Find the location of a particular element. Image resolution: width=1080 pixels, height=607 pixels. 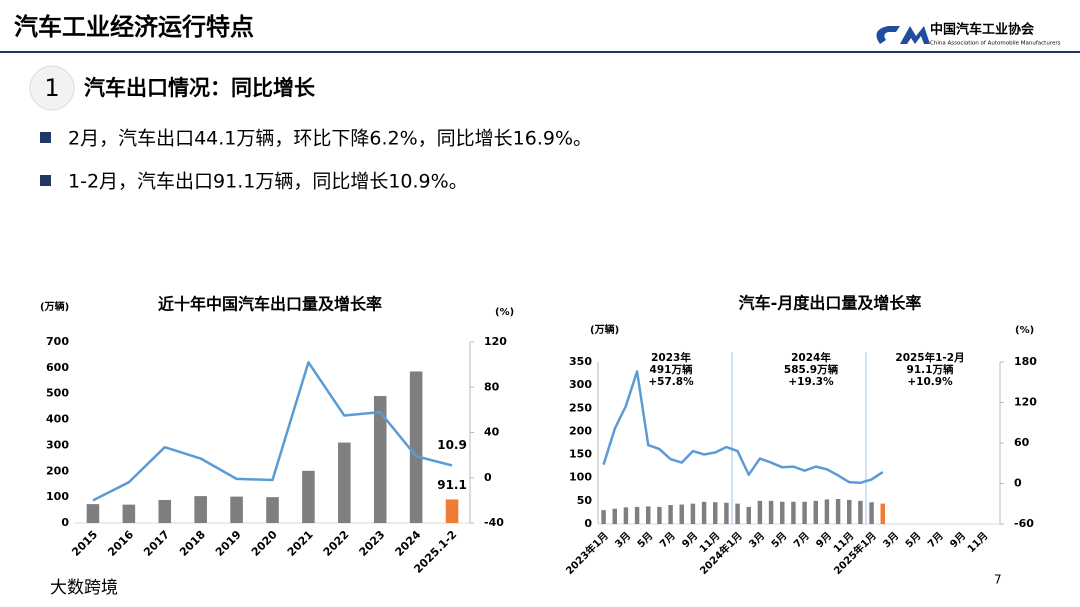

y-tick-label: 150 is located at coordinates (580, 454).